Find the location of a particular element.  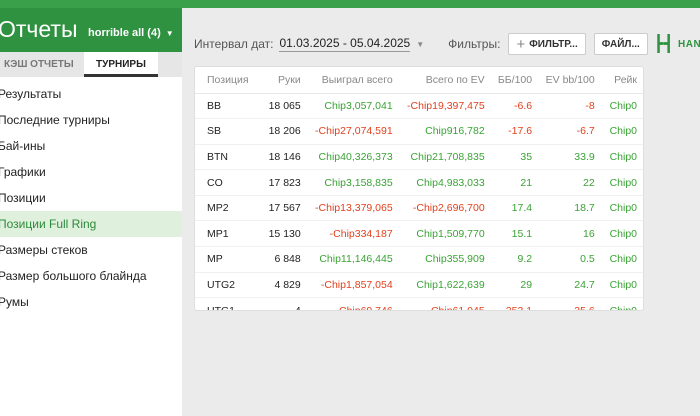

cell-bb100: 9.2 is located at coordinates (525, 259).